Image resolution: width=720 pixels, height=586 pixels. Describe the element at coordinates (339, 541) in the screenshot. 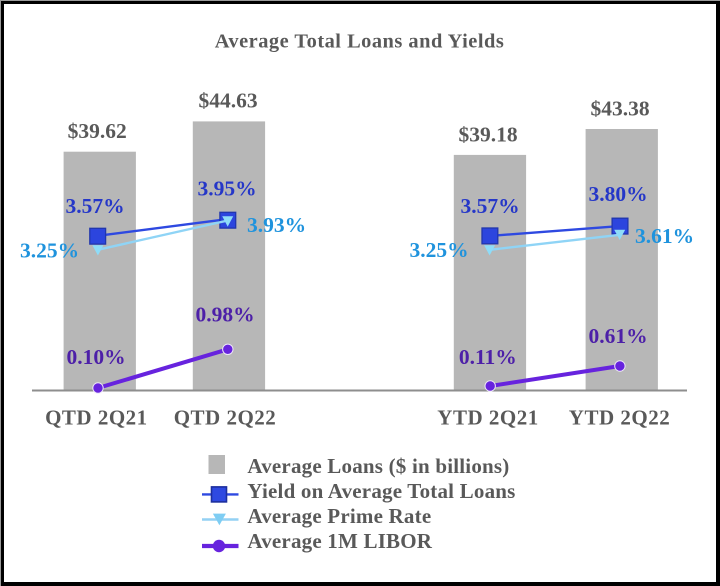

I see `svg-text: Average 1M LIBOR` at that location.